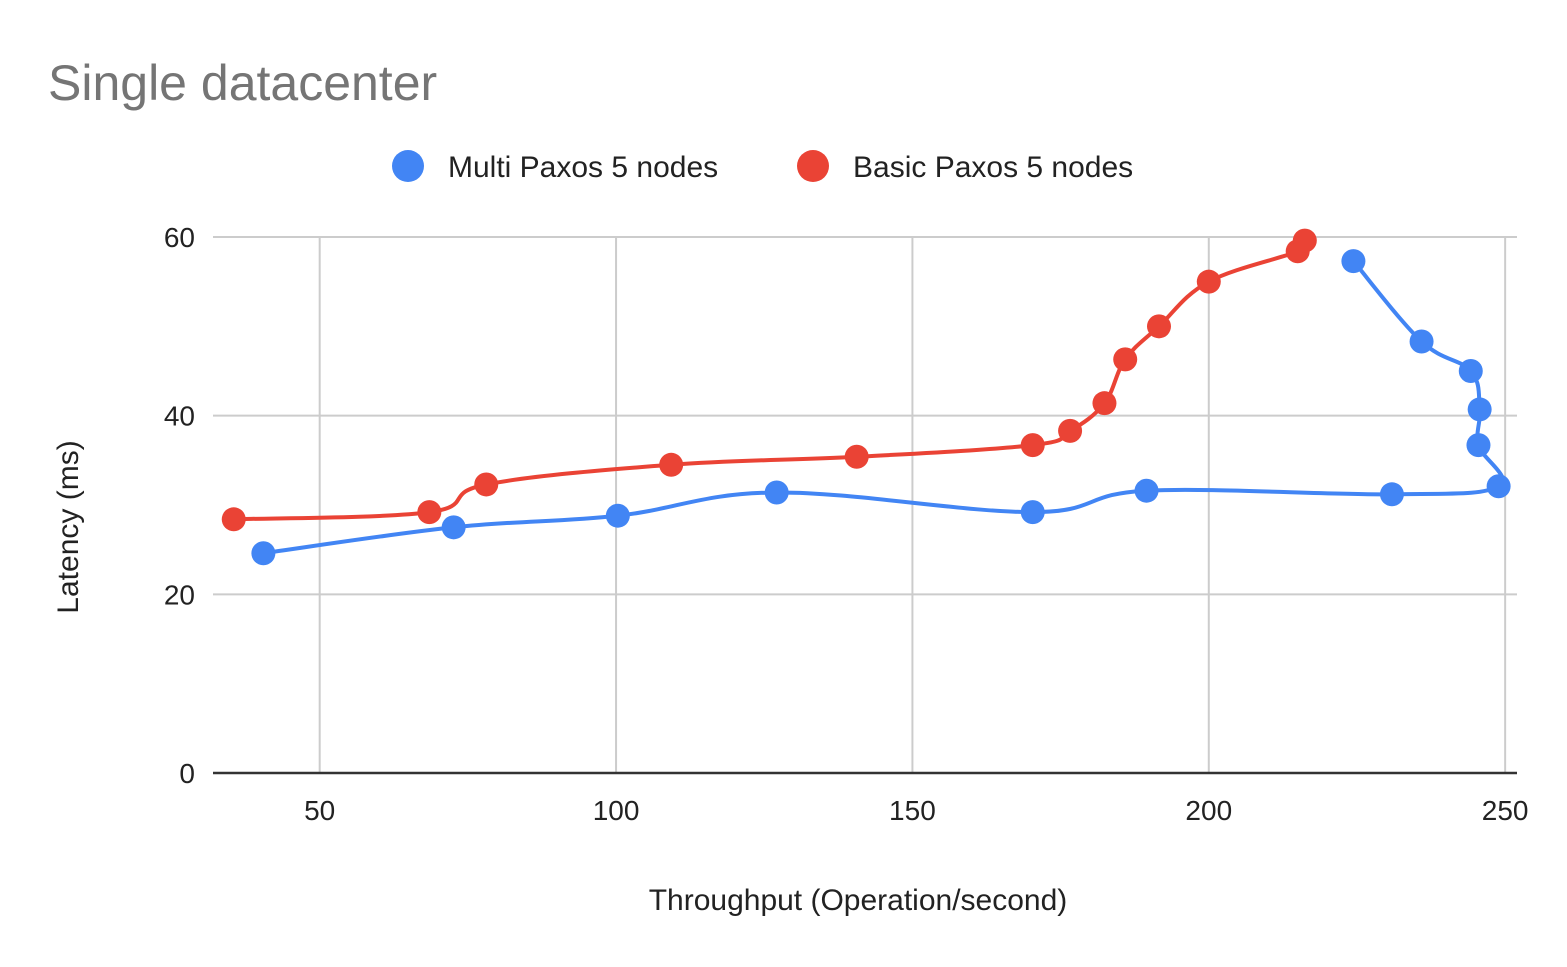 The image size is (1567, 967). What do you see at coordinates (179, 416) in the screenshot?
I see `y-tick-label: 40` at bounding box center [179, 416].